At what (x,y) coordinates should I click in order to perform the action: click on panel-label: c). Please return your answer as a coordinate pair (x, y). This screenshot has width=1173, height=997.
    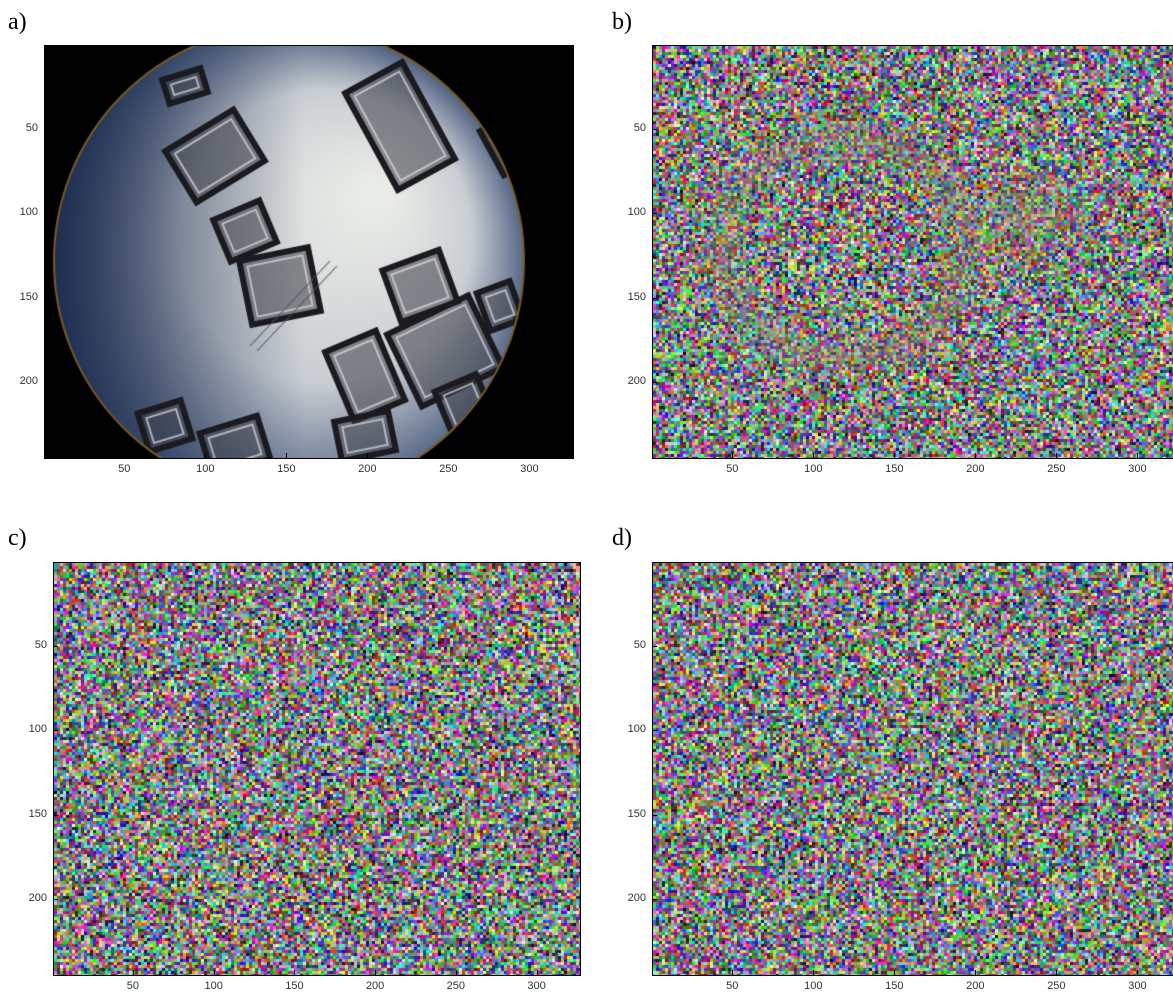
    Looking at the image, I should click on (17, 538).